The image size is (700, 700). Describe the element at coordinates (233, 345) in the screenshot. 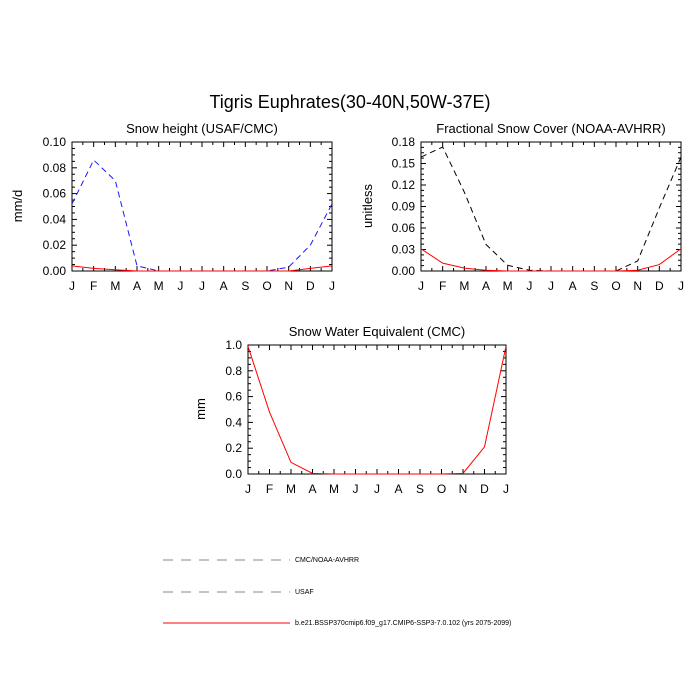

I see `y-tick-label: 1.0` at that location.